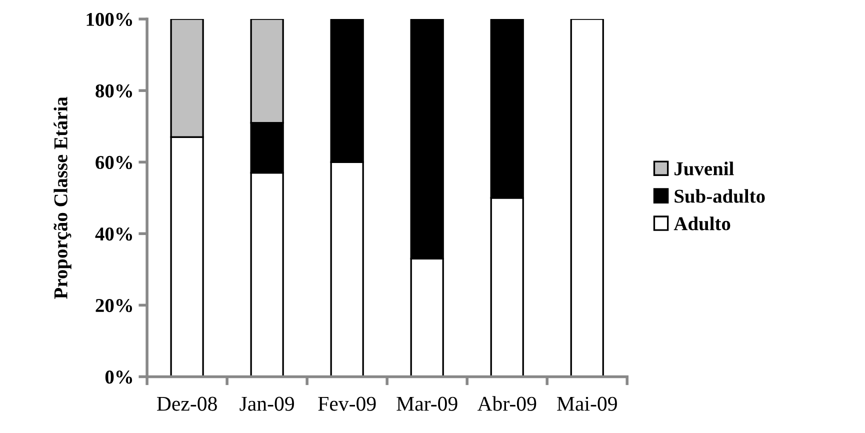  What do you see at coordinates (114, 163) in the screenshot?
I see `y-tick-label: 60%` at bounding box center [114, 163].